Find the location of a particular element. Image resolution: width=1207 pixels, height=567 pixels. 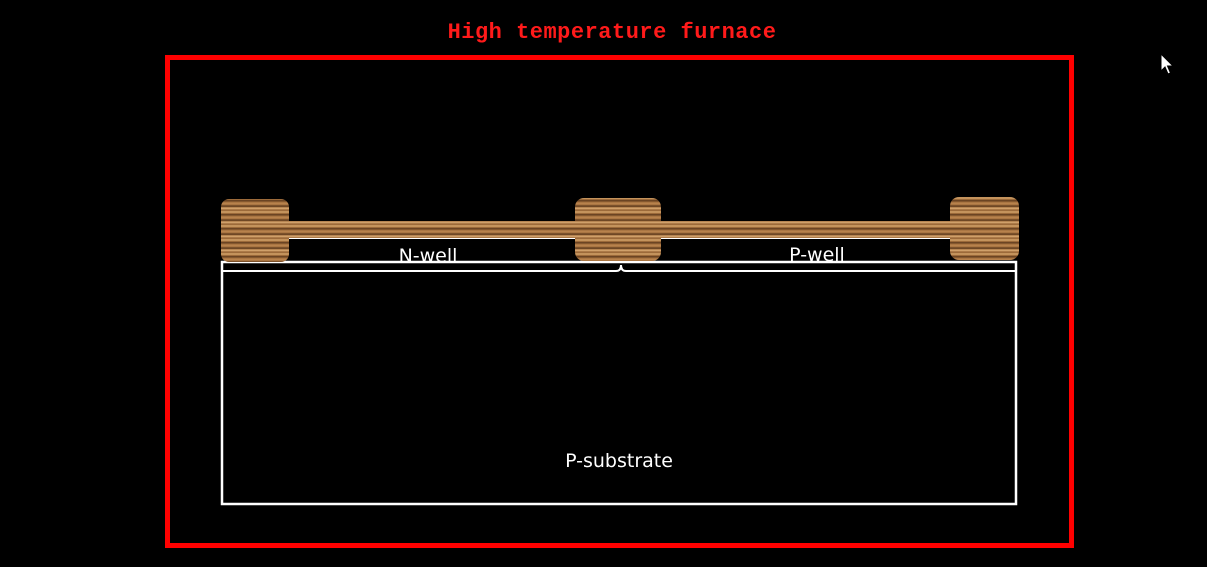

thin-oxide-left is located at coordinates (432, 229).